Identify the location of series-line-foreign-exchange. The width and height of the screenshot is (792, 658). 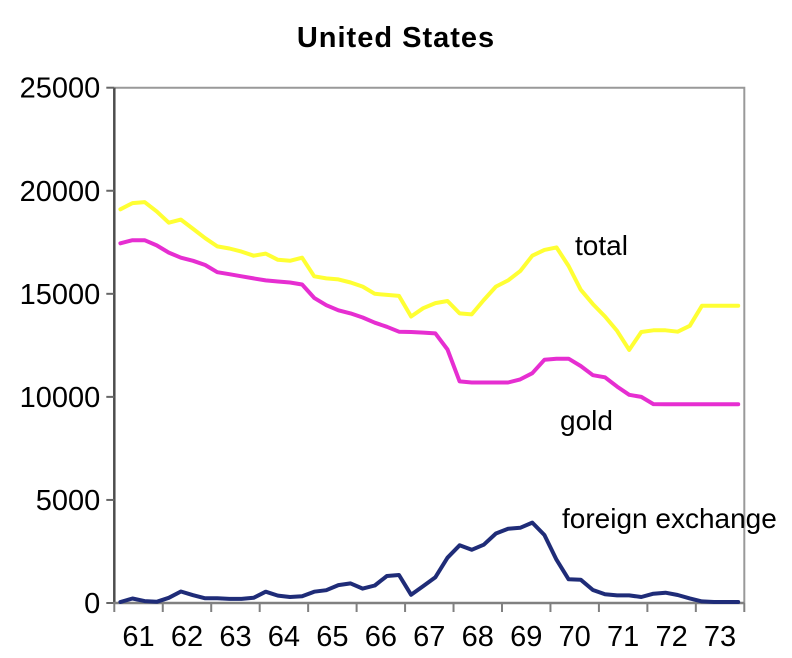
(429, 562).